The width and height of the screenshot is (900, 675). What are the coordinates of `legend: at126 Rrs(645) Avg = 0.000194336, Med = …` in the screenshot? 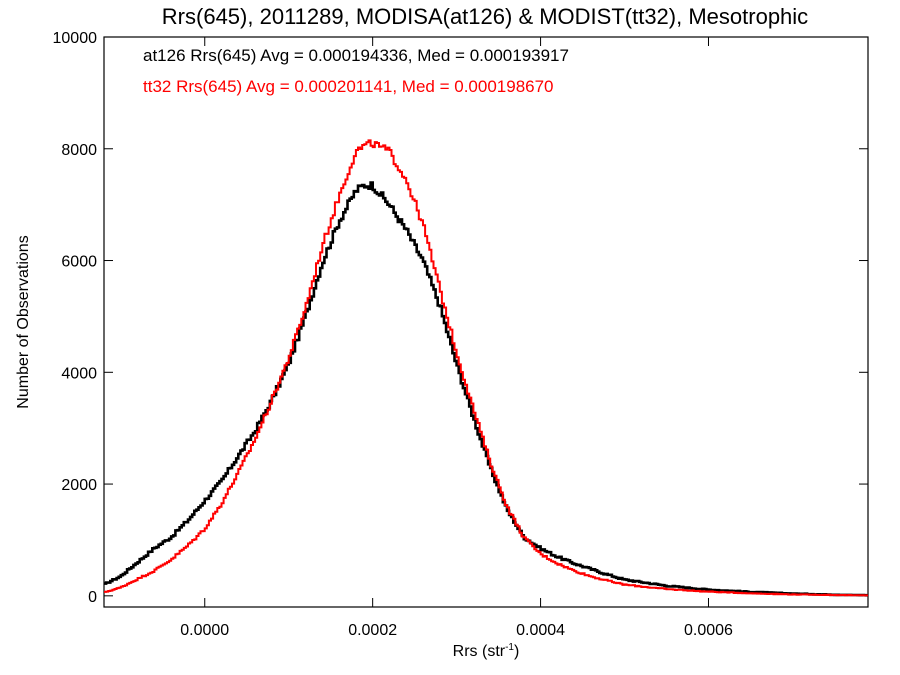 It's located at (356, 71).